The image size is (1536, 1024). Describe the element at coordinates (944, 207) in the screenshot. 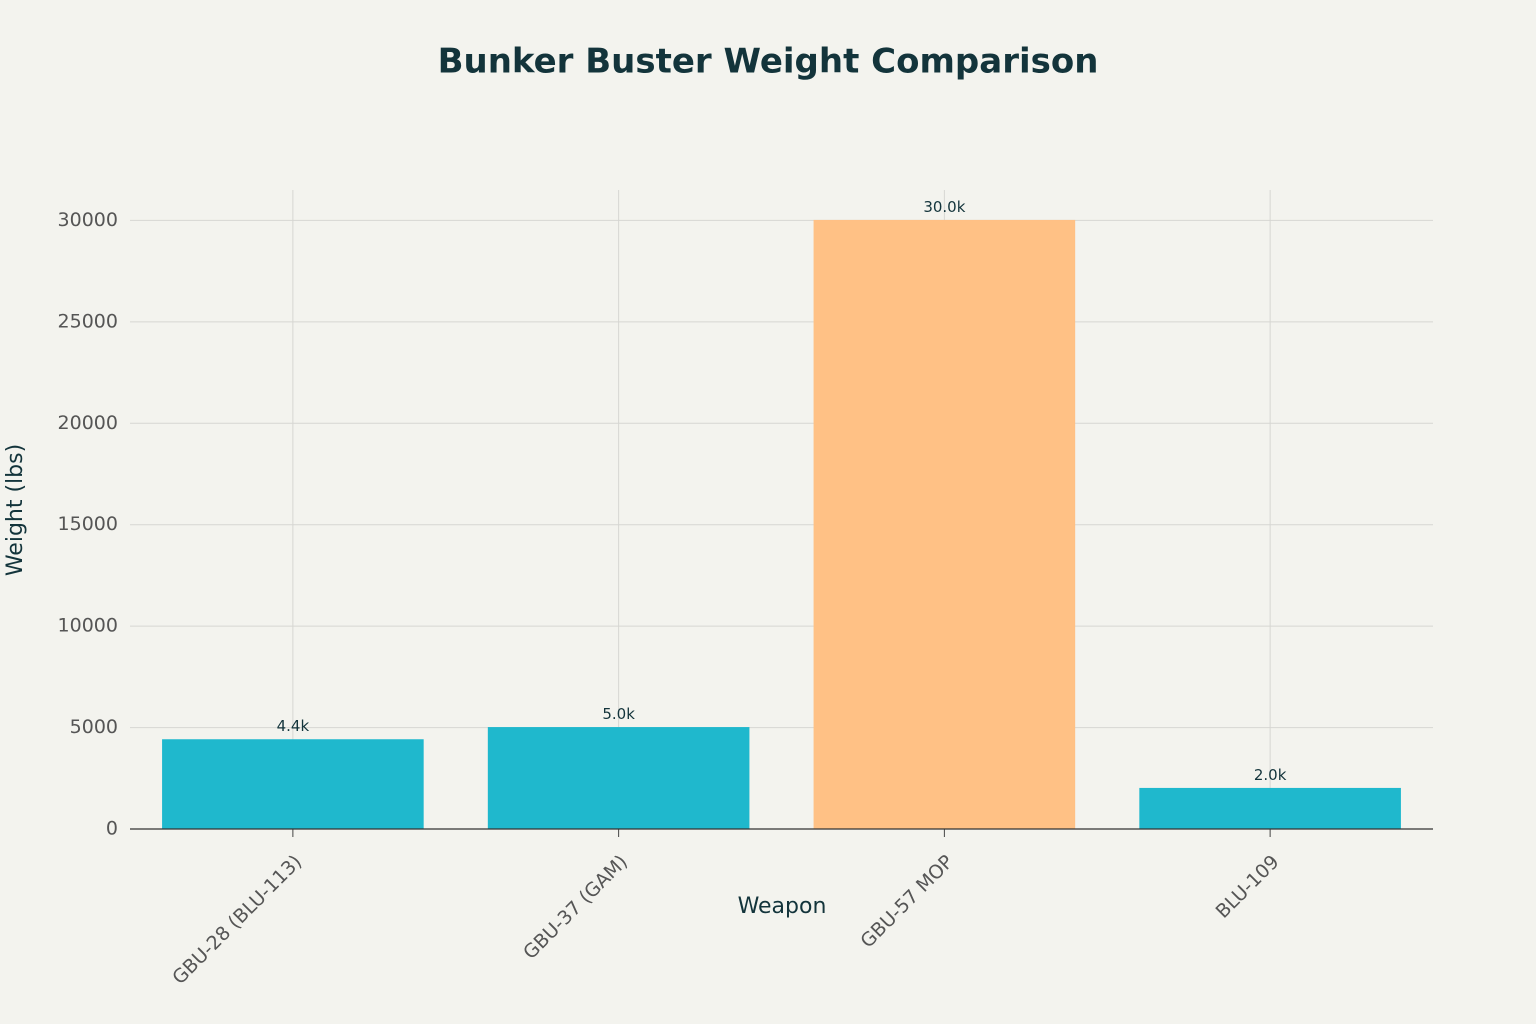

I see `value-label: 30.0k` at that location.